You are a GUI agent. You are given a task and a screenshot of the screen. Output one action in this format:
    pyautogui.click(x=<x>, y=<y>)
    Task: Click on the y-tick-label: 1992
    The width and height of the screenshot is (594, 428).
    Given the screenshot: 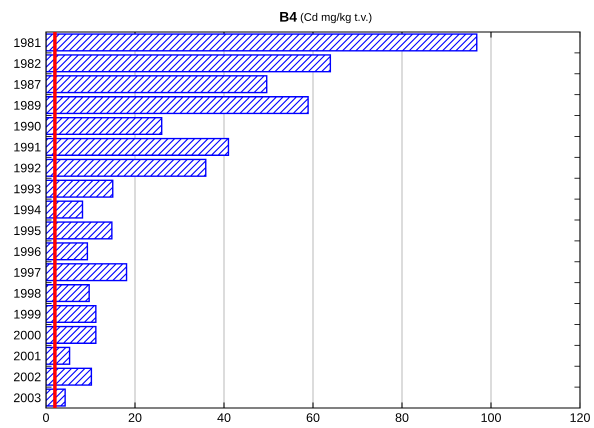 What is the action you would take?
    pyautogui.click(x=27, y=168)
    